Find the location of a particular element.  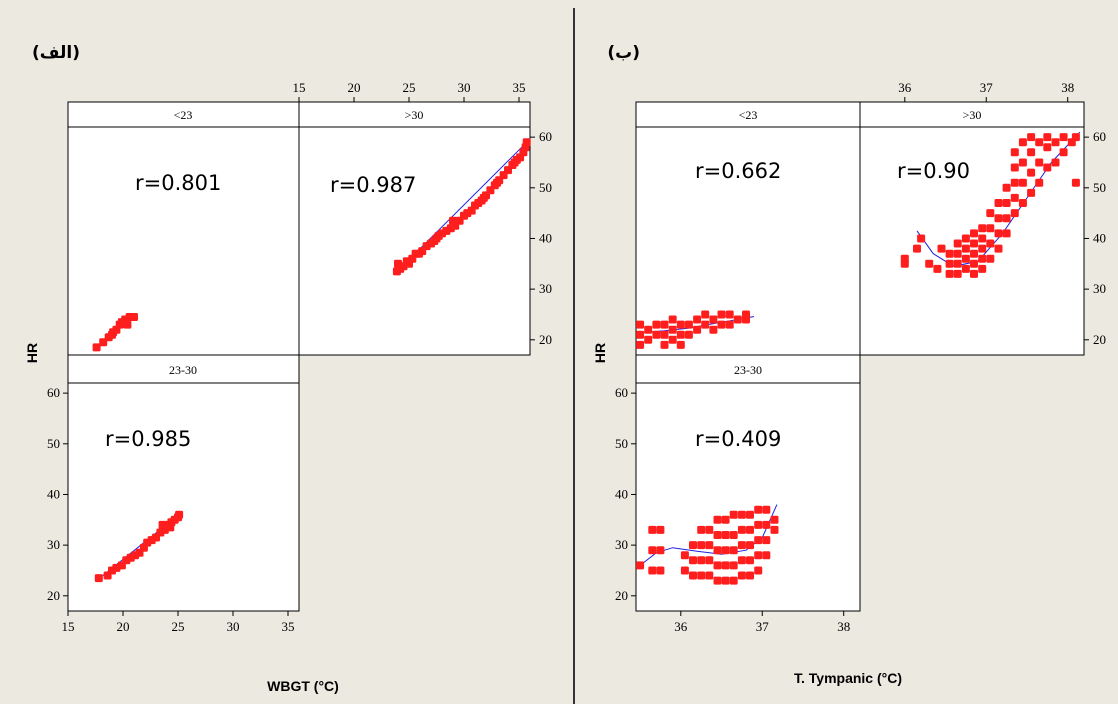

figure-label-be: (ب) is located at coordinates (623, 53).